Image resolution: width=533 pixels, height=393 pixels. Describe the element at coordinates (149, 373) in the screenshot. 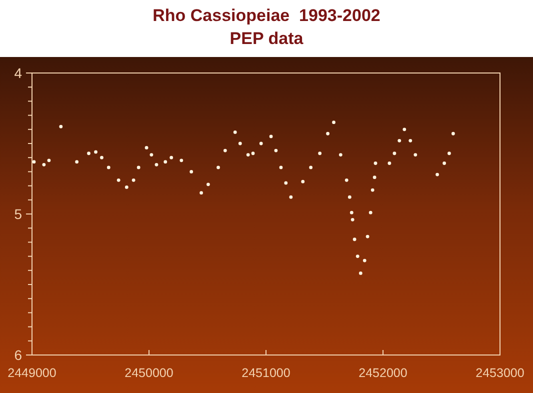

I see `x-tick-label: 2450000` at that location.